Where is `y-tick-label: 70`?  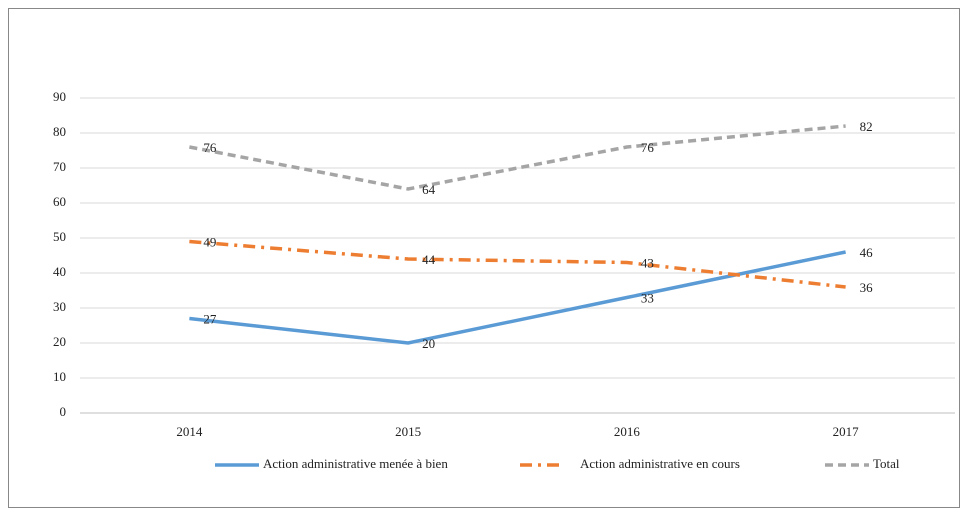
y-tick-label: 70 is located at coordinates (59, 166).